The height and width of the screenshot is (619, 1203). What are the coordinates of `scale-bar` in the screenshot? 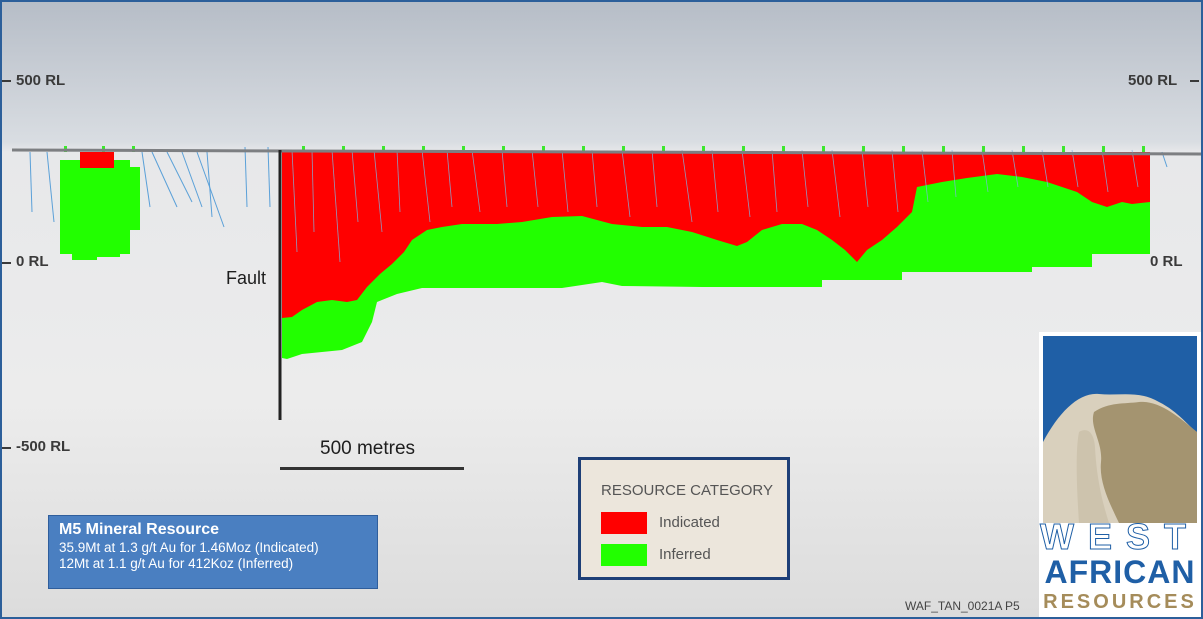 It's located at (372, 468).